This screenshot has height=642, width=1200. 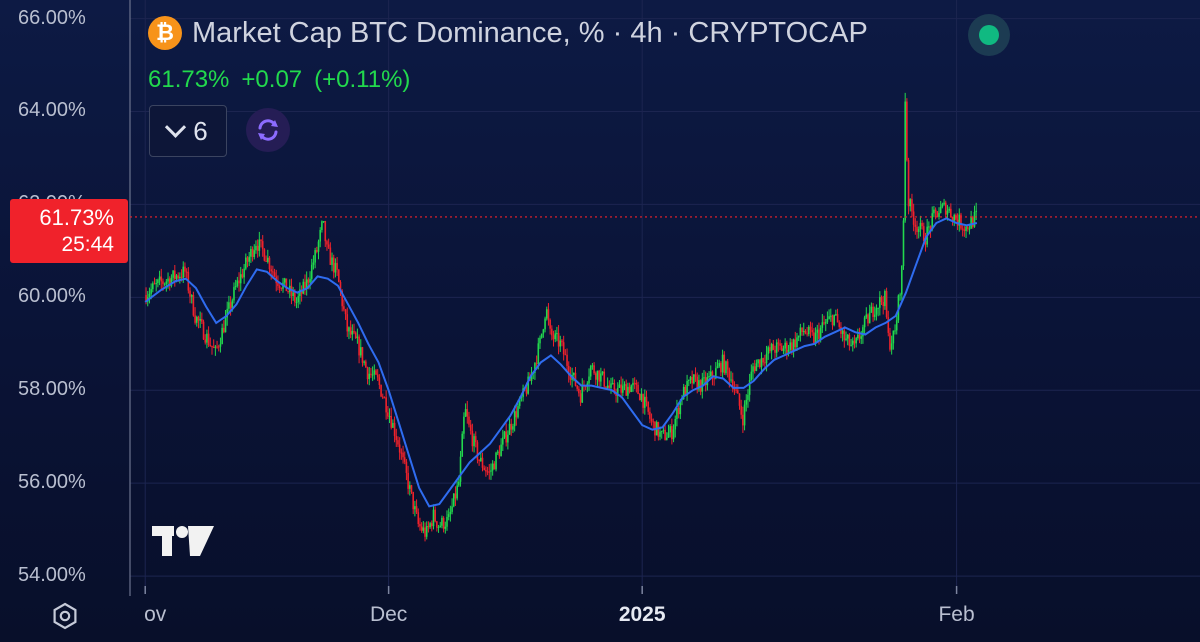 I want to click on x-tick-label: Dec, so click(x=388, y=614).